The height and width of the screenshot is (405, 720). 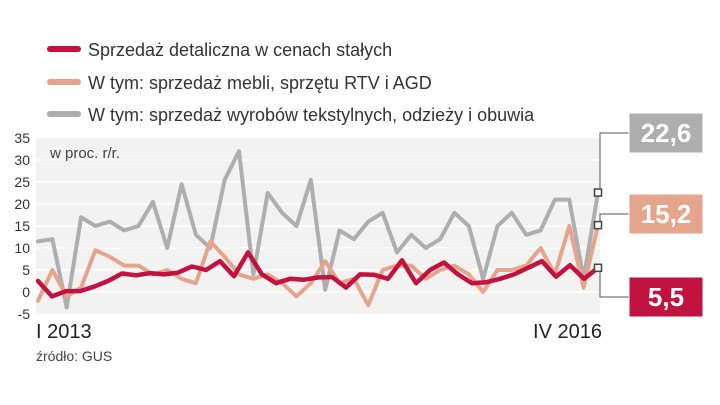 What do you see at coordinates (598, 225) in the screenshot?
I see `end-marker-furniture` at bounding box center [598, 225].